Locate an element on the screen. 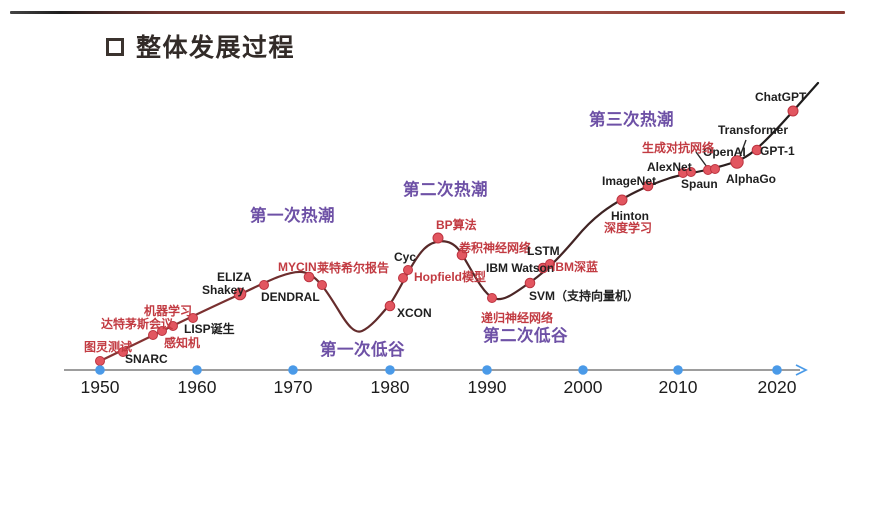  milestone-label-27: OpenAI is located at coordinates (724, 152).